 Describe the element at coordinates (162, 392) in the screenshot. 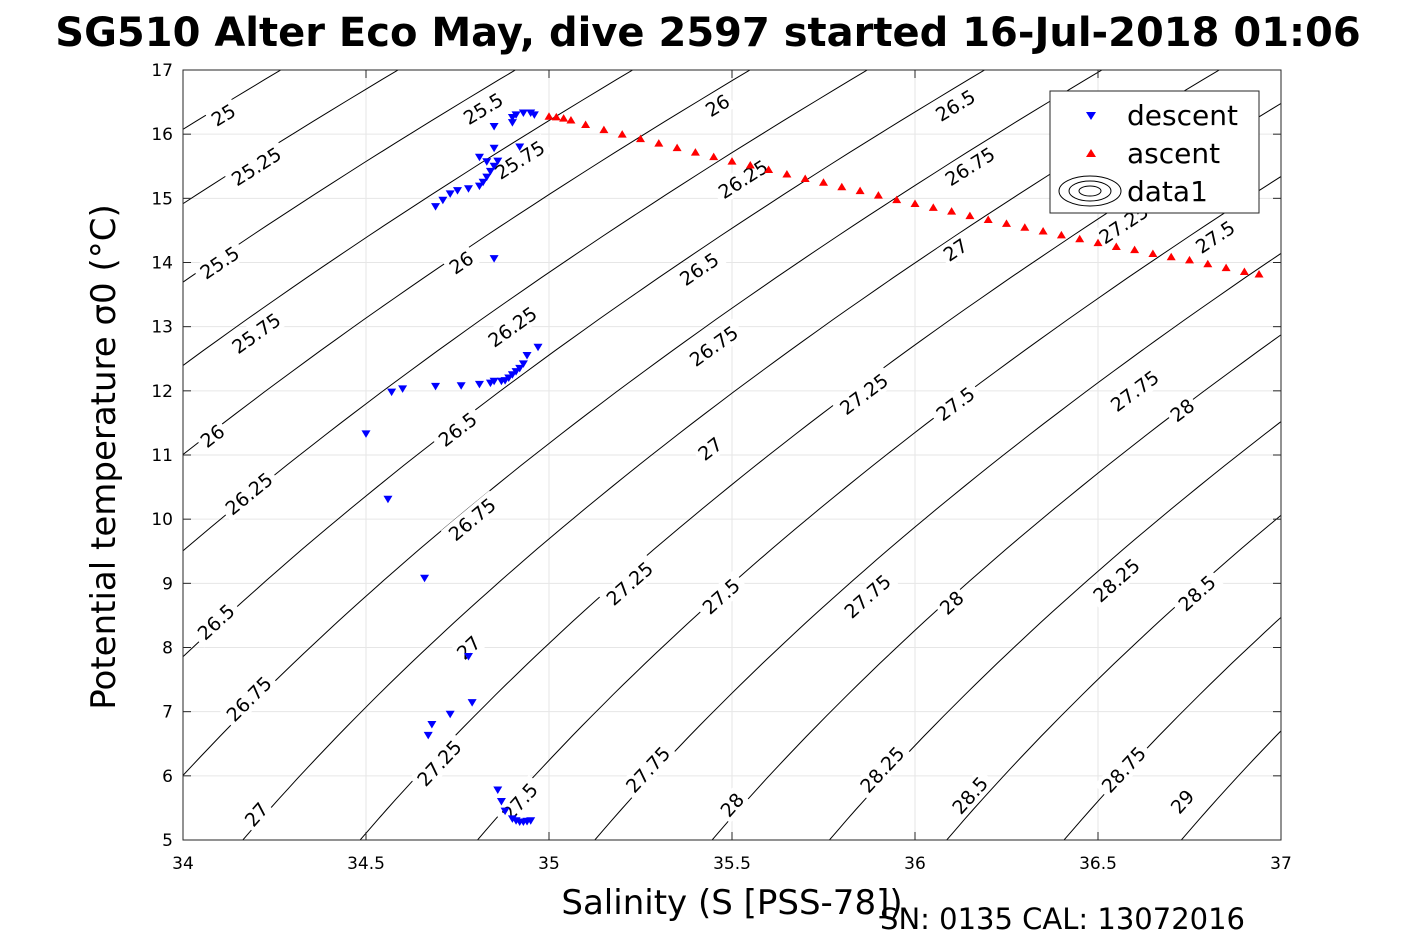

I see `y-tick-label: 12` at that location.